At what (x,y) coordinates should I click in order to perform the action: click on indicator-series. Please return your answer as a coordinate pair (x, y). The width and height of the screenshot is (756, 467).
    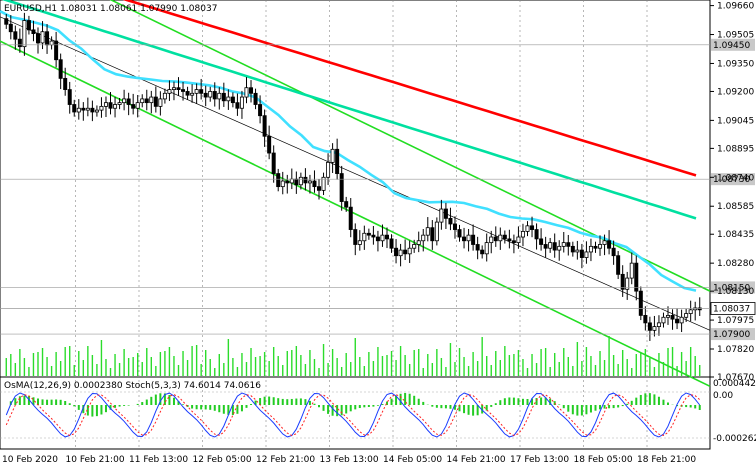
    Looking at the image, I should click on (355, 415).